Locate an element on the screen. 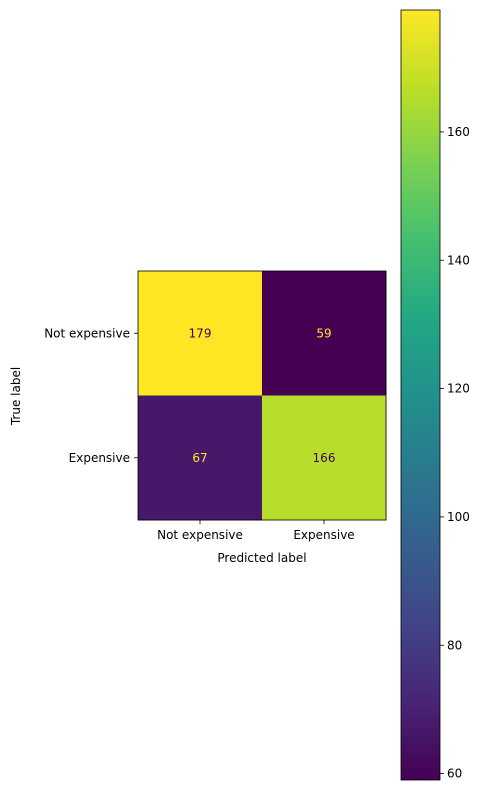 The height and width of the screenshot is (792, 486). cell-value-label: 67 is located at coordinates (199, 458).